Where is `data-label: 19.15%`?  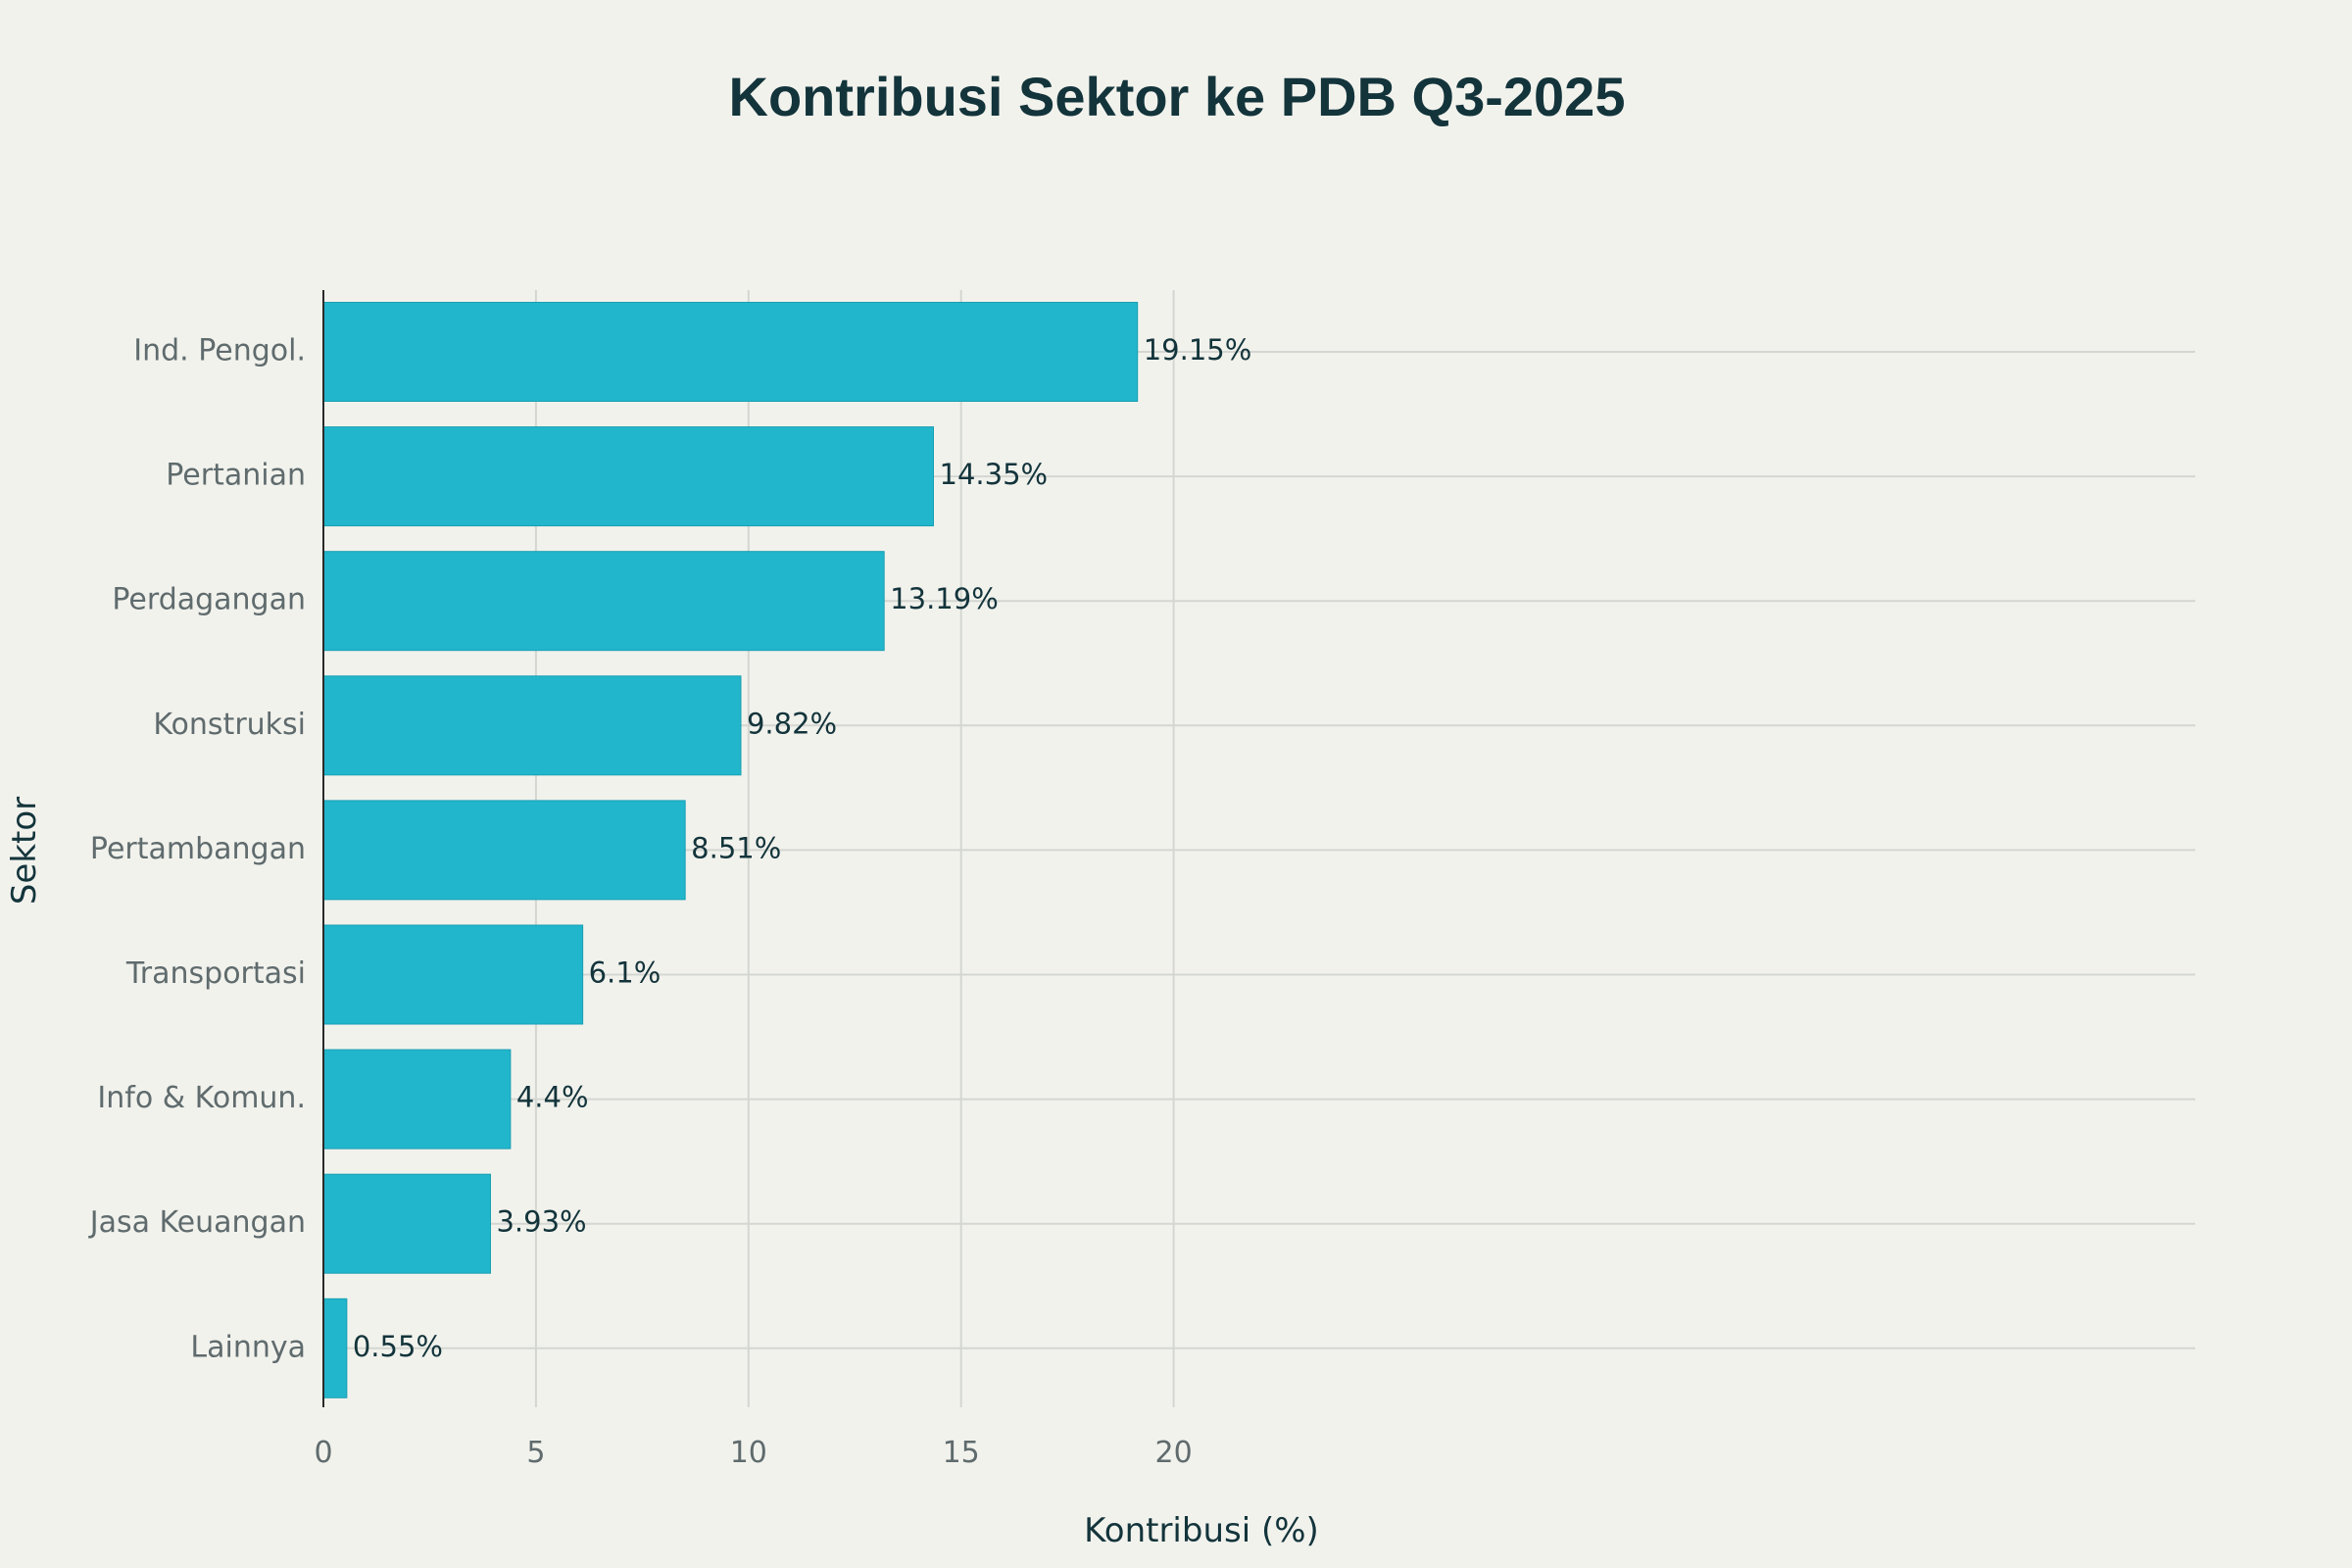 data-label: 19.15% is located at coordinates (1198, 350).